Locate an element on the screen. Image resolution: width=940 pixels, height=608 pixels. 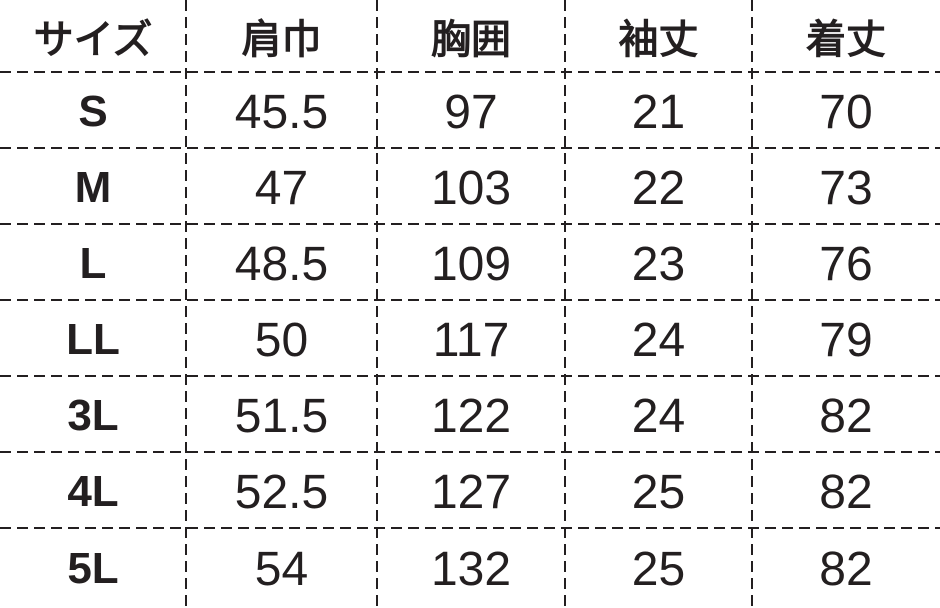
table-cell: 52.5 is located at coordinates (281, 492).